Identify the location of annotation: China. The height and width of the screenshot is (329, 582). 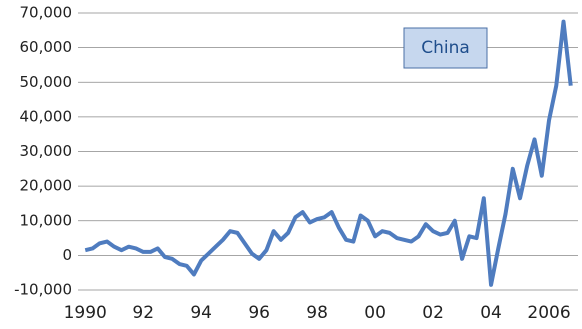
(445, 48).